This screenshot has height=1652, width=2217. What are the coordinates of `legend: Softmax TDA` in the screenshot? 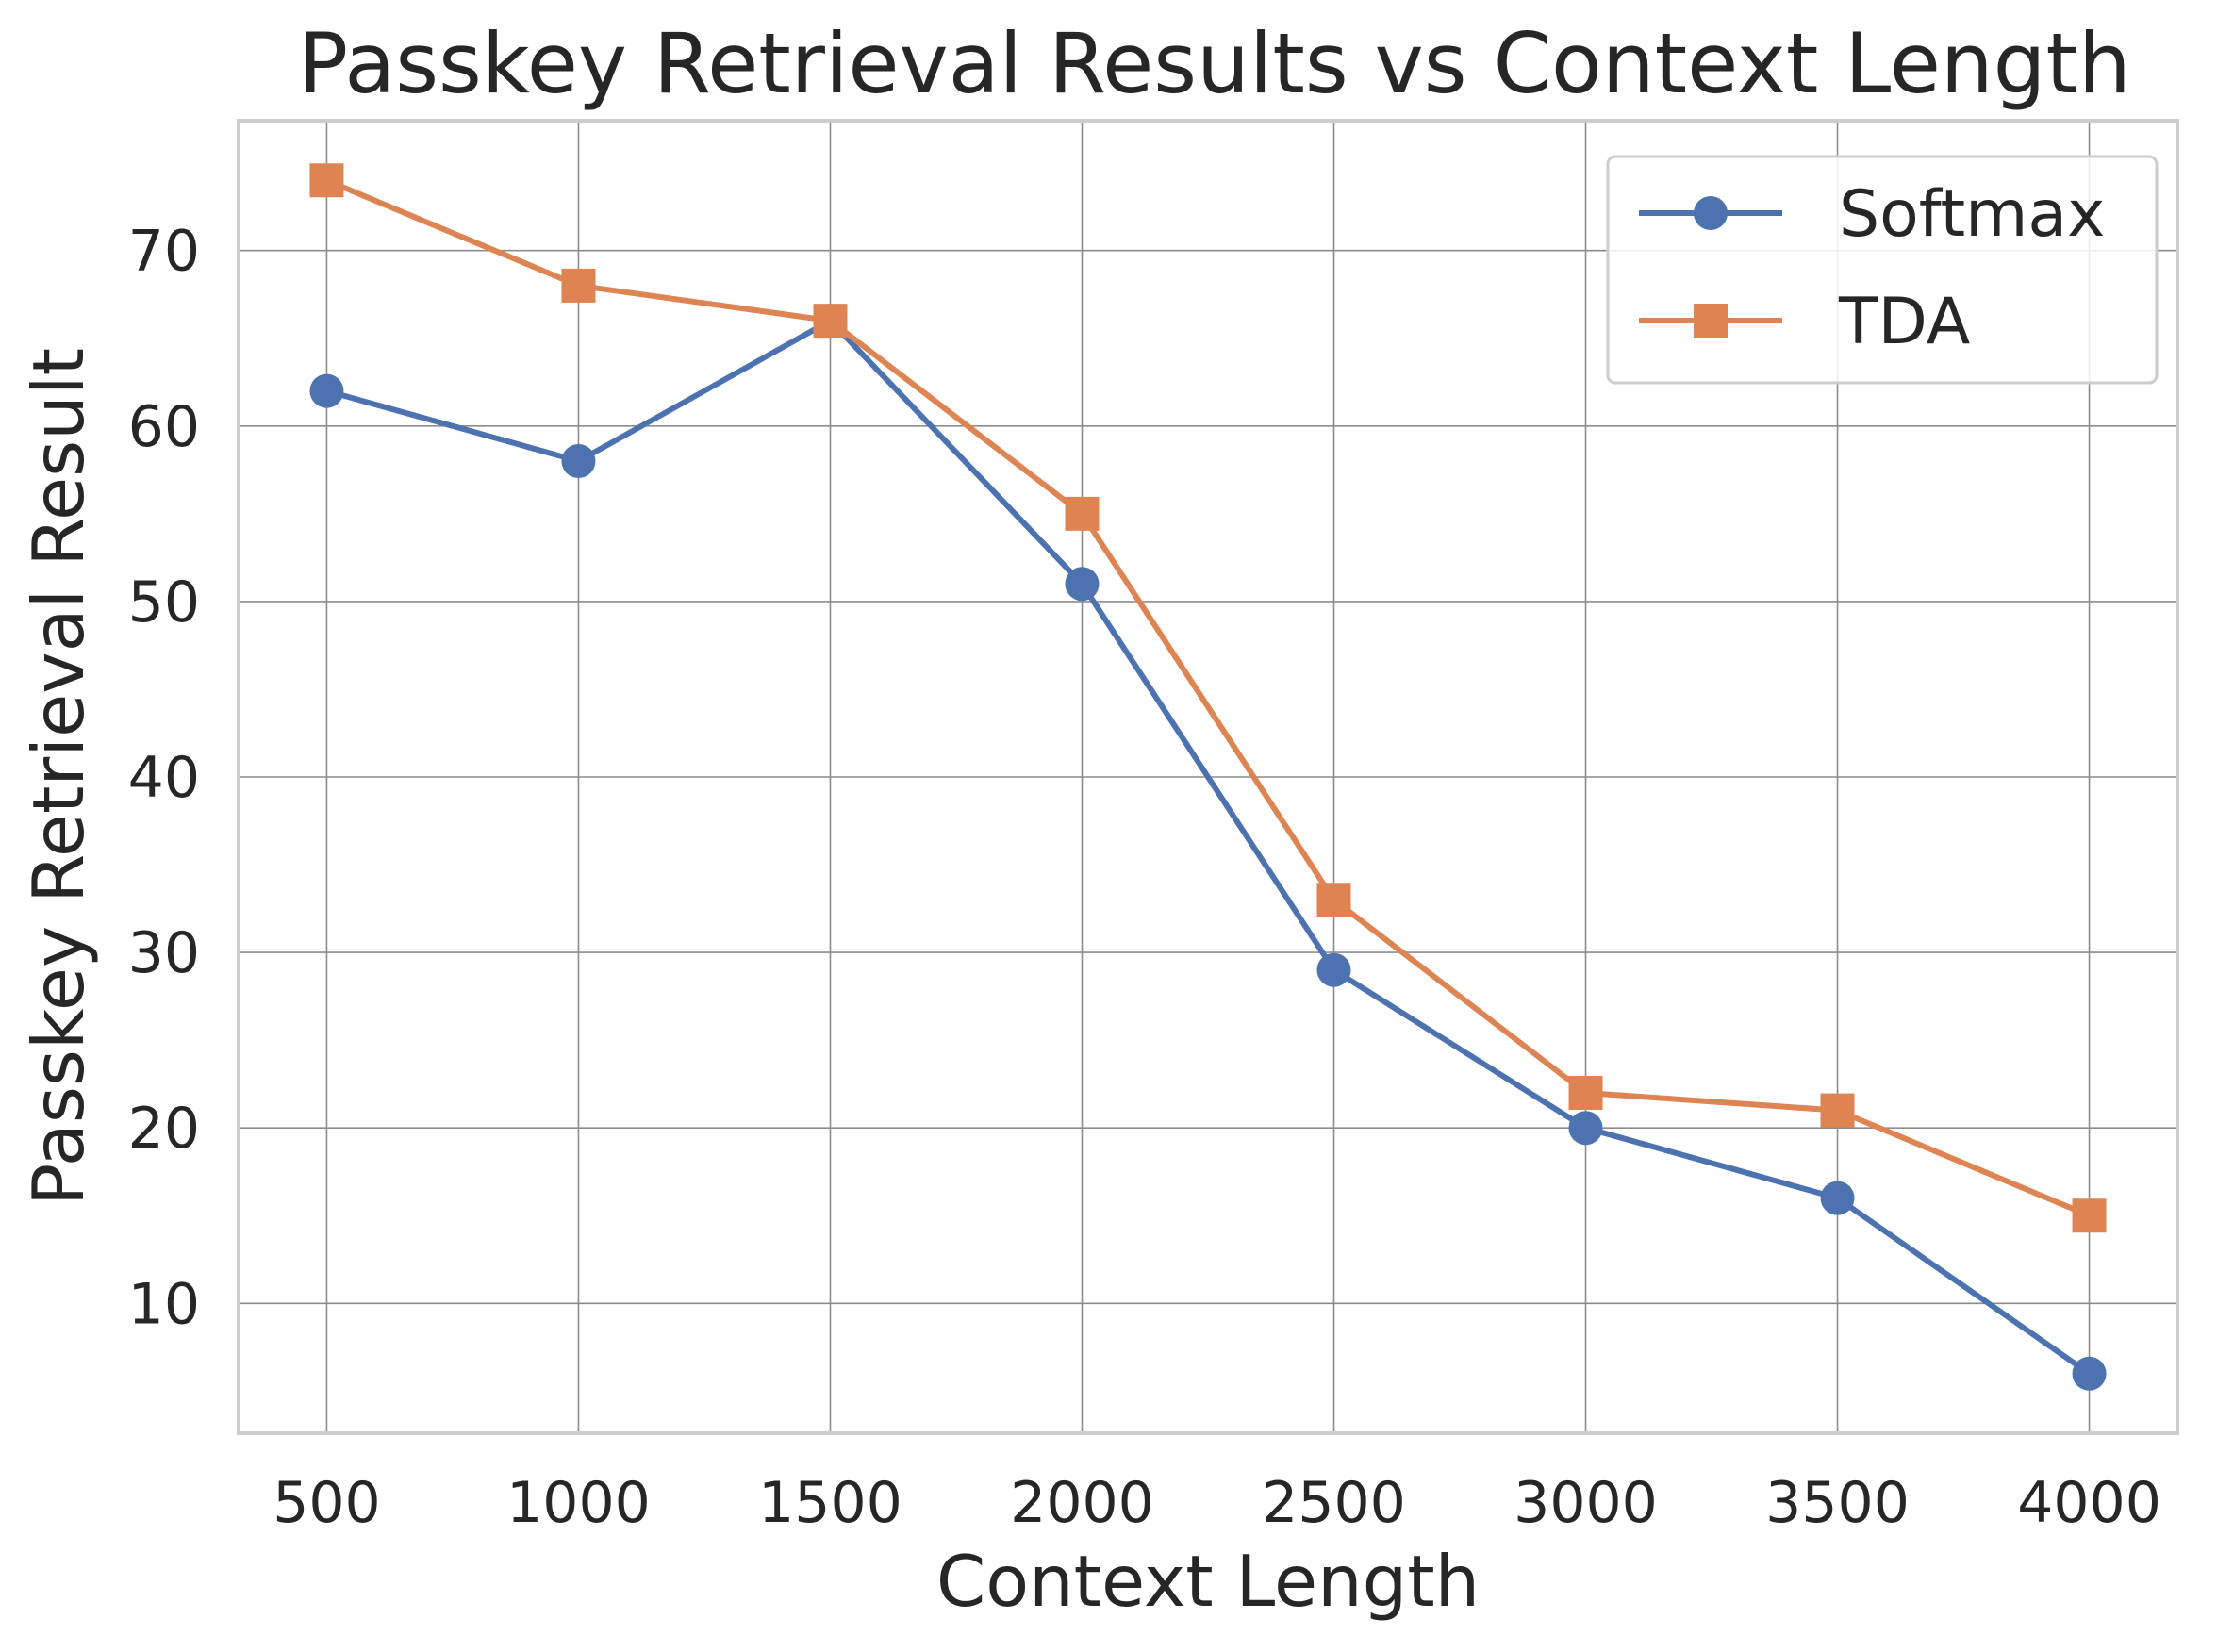 It's located at (1882, 270).